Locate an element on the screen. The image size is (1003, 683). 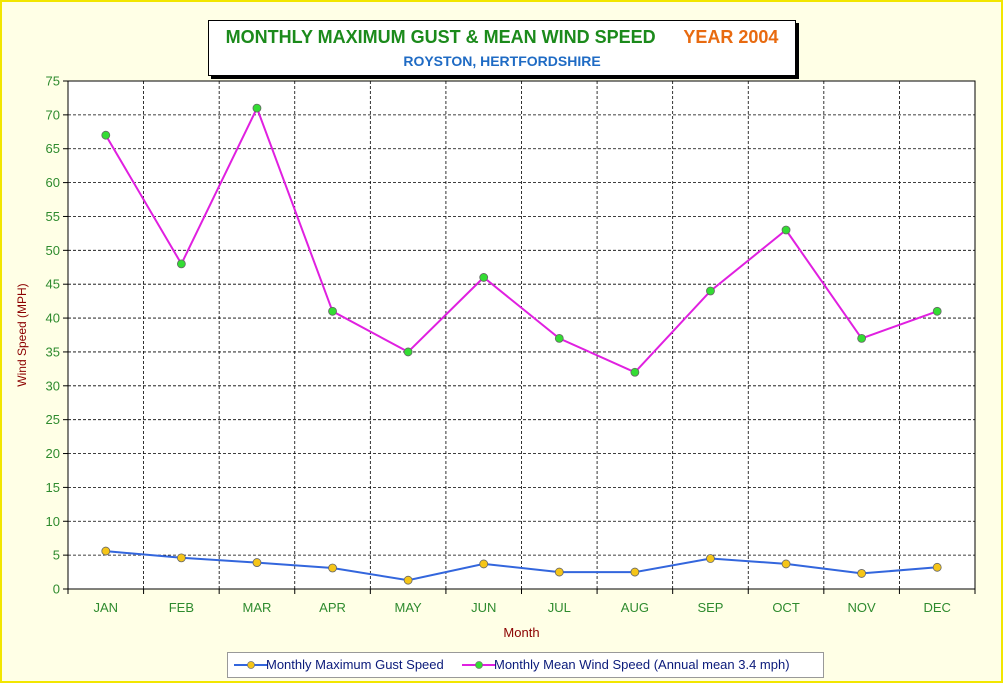
y-tick-label: 15 is located at coordinates (53, 487).